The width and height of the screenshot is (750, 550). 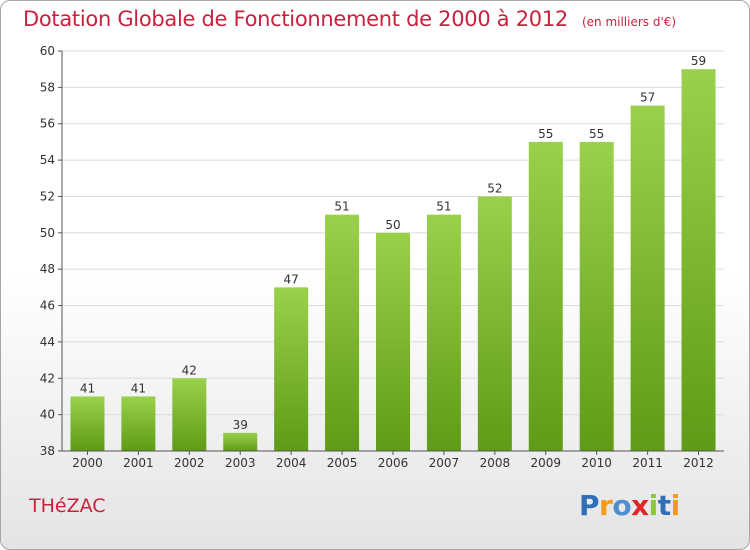 I want to click on x-tick-label: 2004, so click(x=291, y=463).